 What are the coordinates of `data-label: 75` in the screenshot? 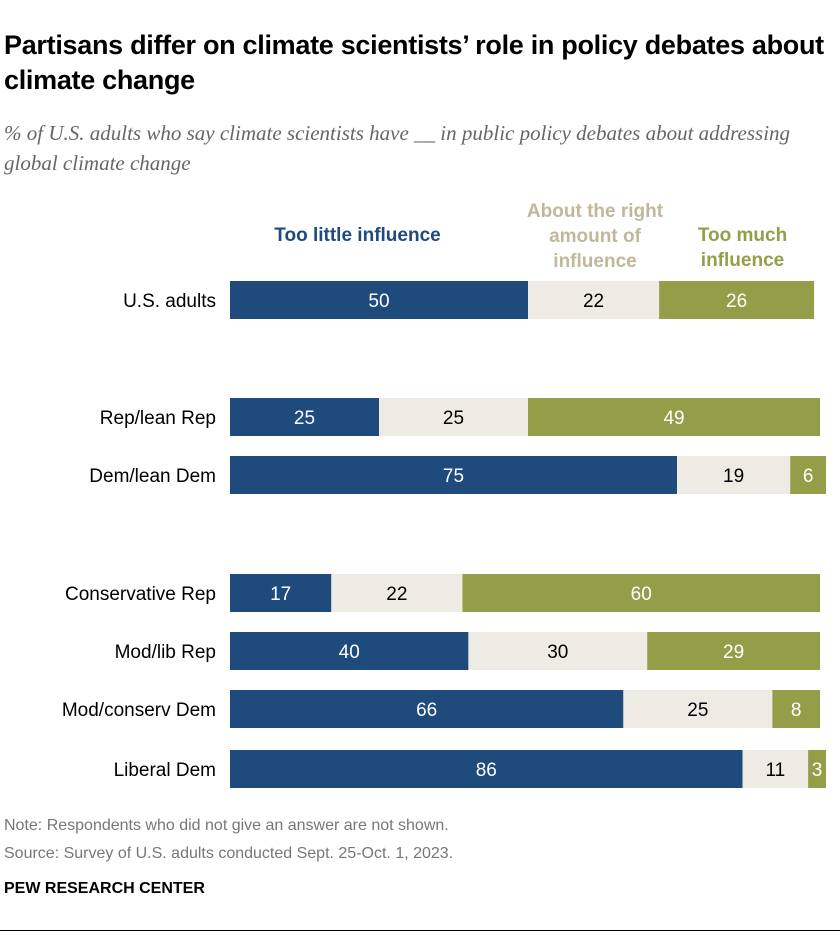 It's located at (453, 476).